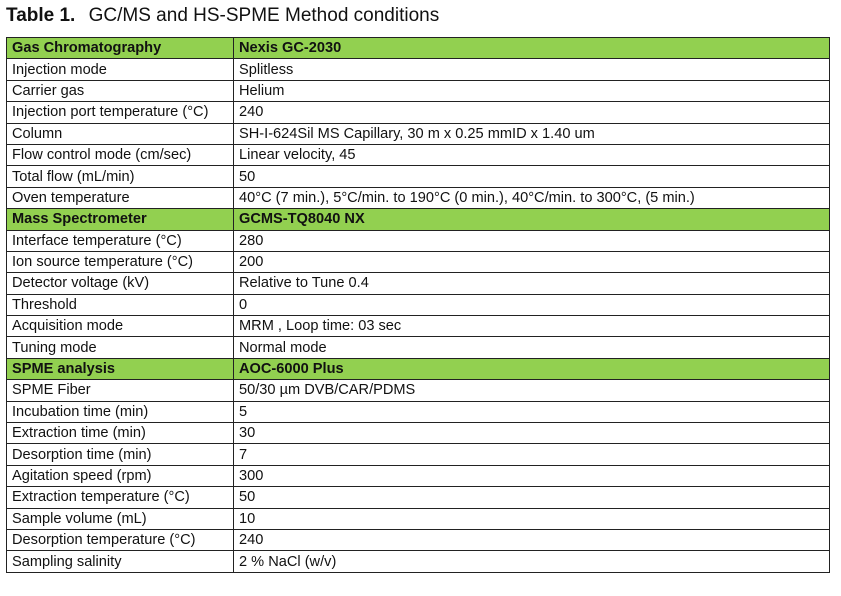 This screenshot has height=596, width=841. I want to click on parameter-label: Sample volume (mL), so click(120, 518).